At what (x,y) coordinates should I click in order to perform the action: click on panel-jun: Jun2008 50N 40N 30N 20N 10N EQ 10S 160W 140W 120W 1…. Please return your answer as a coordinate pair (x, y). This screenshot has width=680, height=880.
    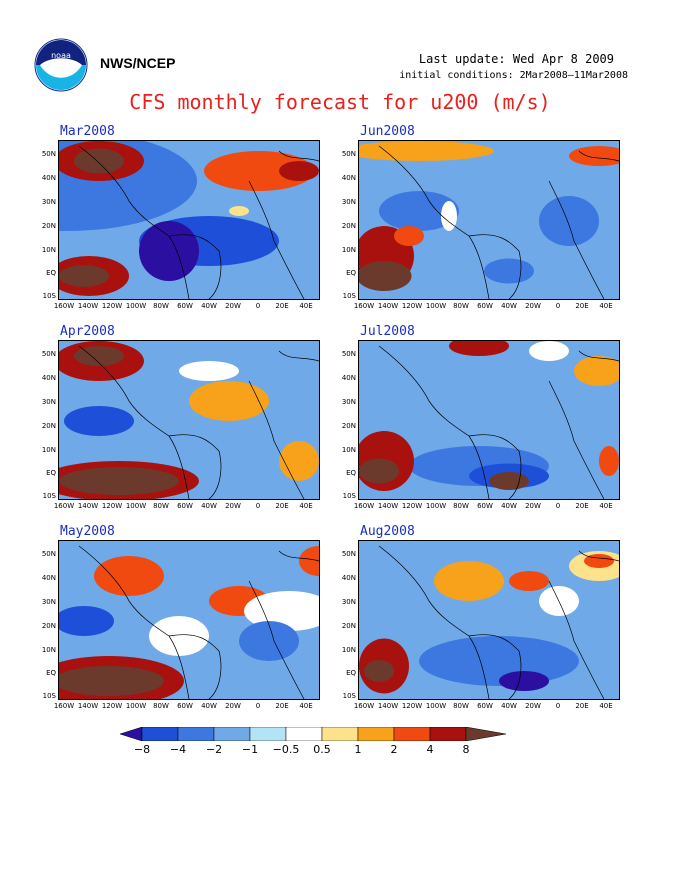
    Looking at the image, I should click on (481, 223).